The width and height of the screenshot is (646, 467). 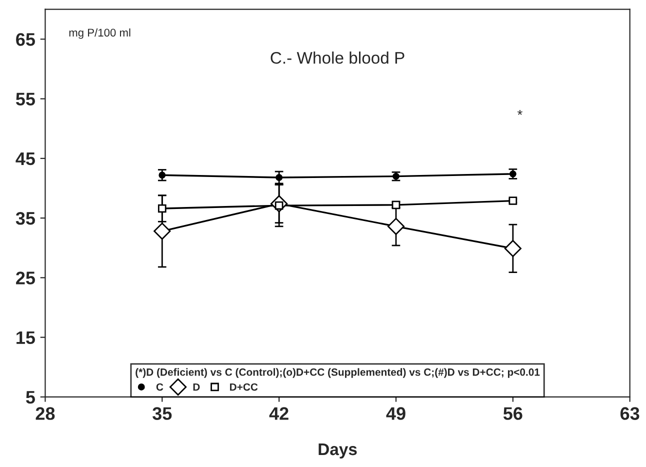 What do you see at coordinates (196, 387) in the screenshot?
I see `legend-label: D` at bounding box center [196, 387].